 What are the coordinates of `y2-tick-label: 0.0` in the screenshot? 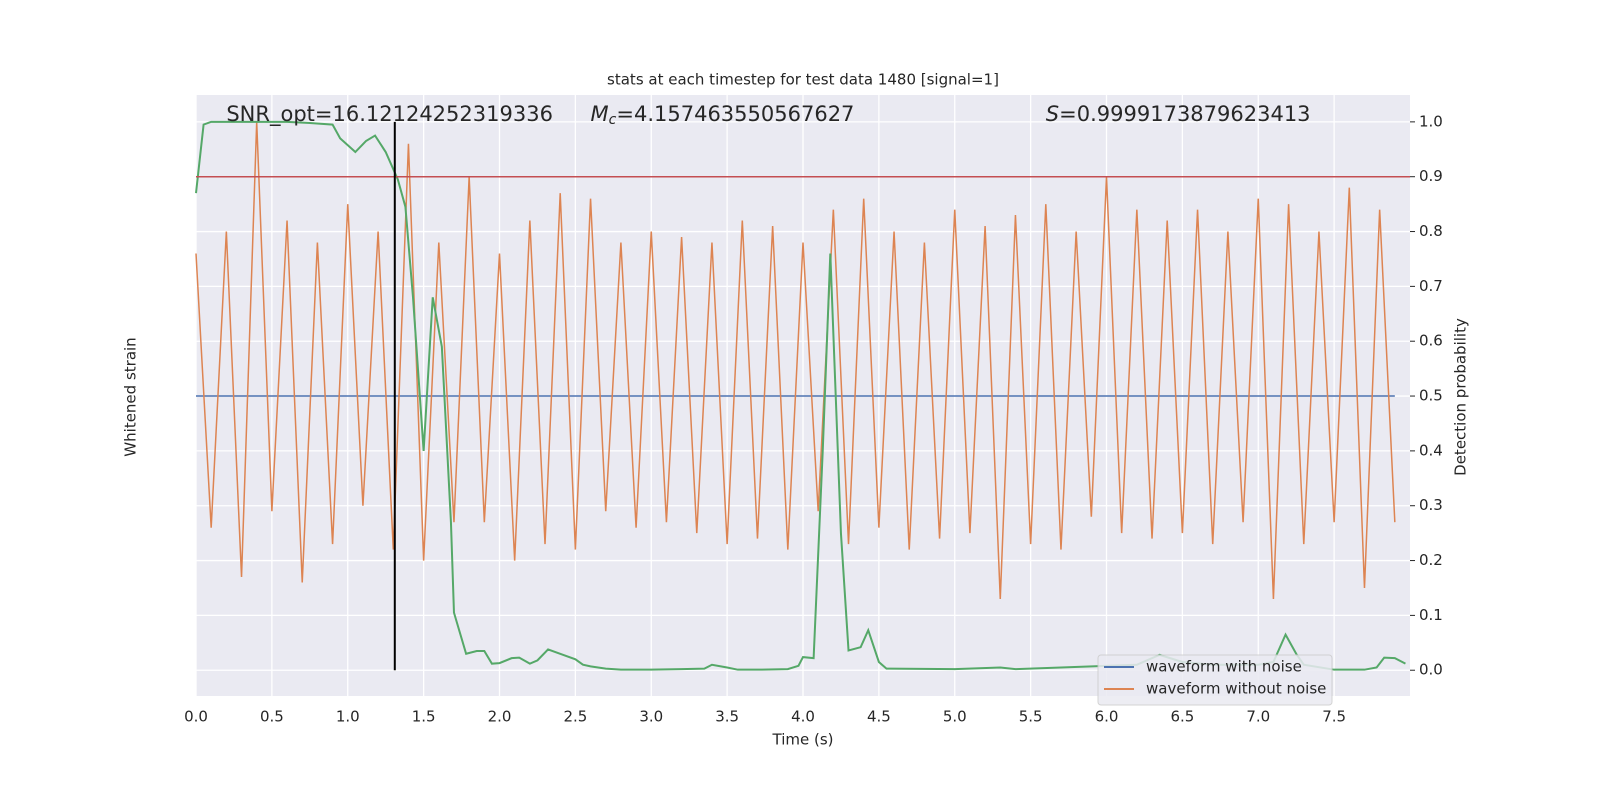 It's located at (1431, 670).